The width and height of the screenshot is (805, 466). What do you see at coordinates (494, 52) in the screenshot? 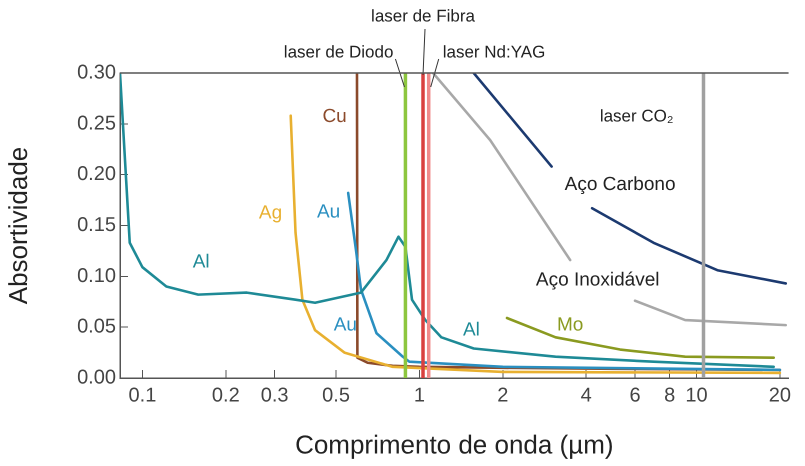
I see `ref-line-label: laser Nd:YAG` at bounding box center [494, 52].